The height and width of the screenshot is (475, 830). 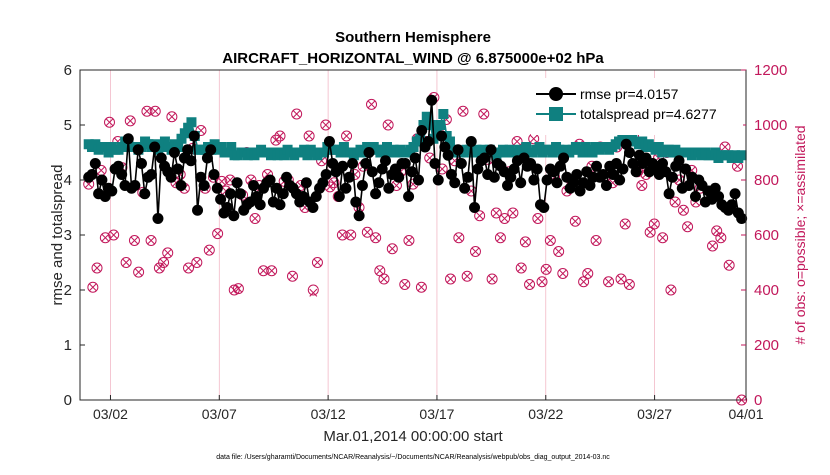 What do you see at coordinates (68, 180) in the screenshot?
I see `y-tick-label-left: 4` at bounding box center [68, 180].